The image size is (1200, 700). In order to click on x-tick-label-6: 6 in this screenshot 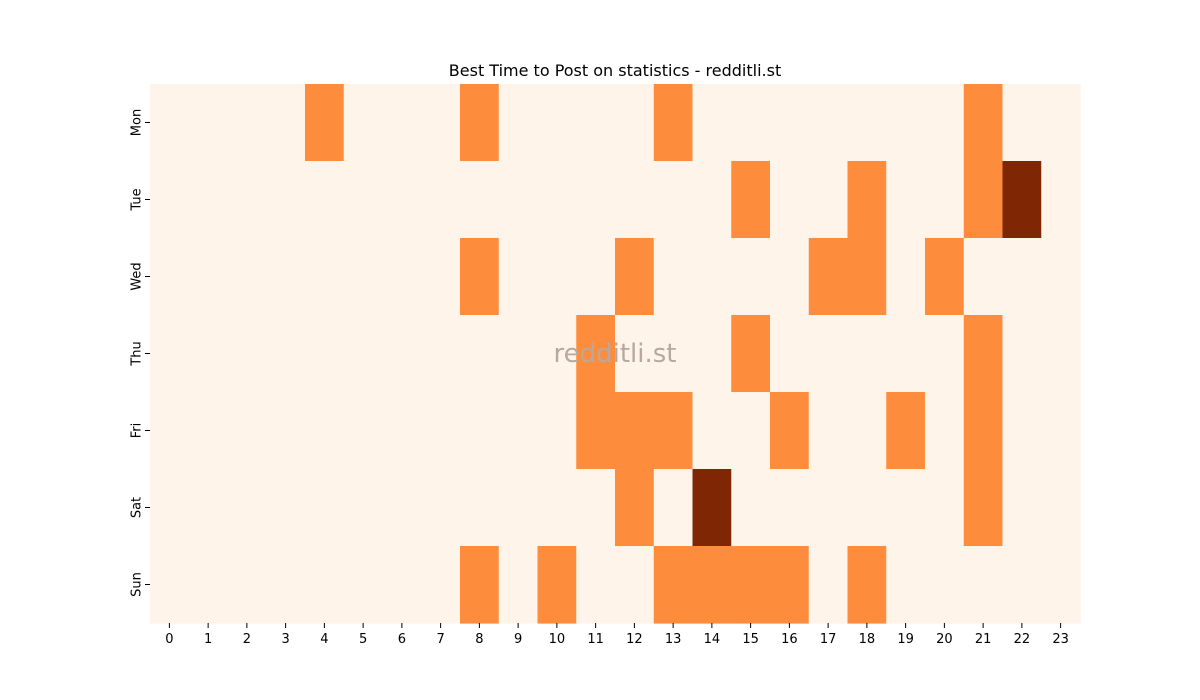, I will do `click(402, 639)`.